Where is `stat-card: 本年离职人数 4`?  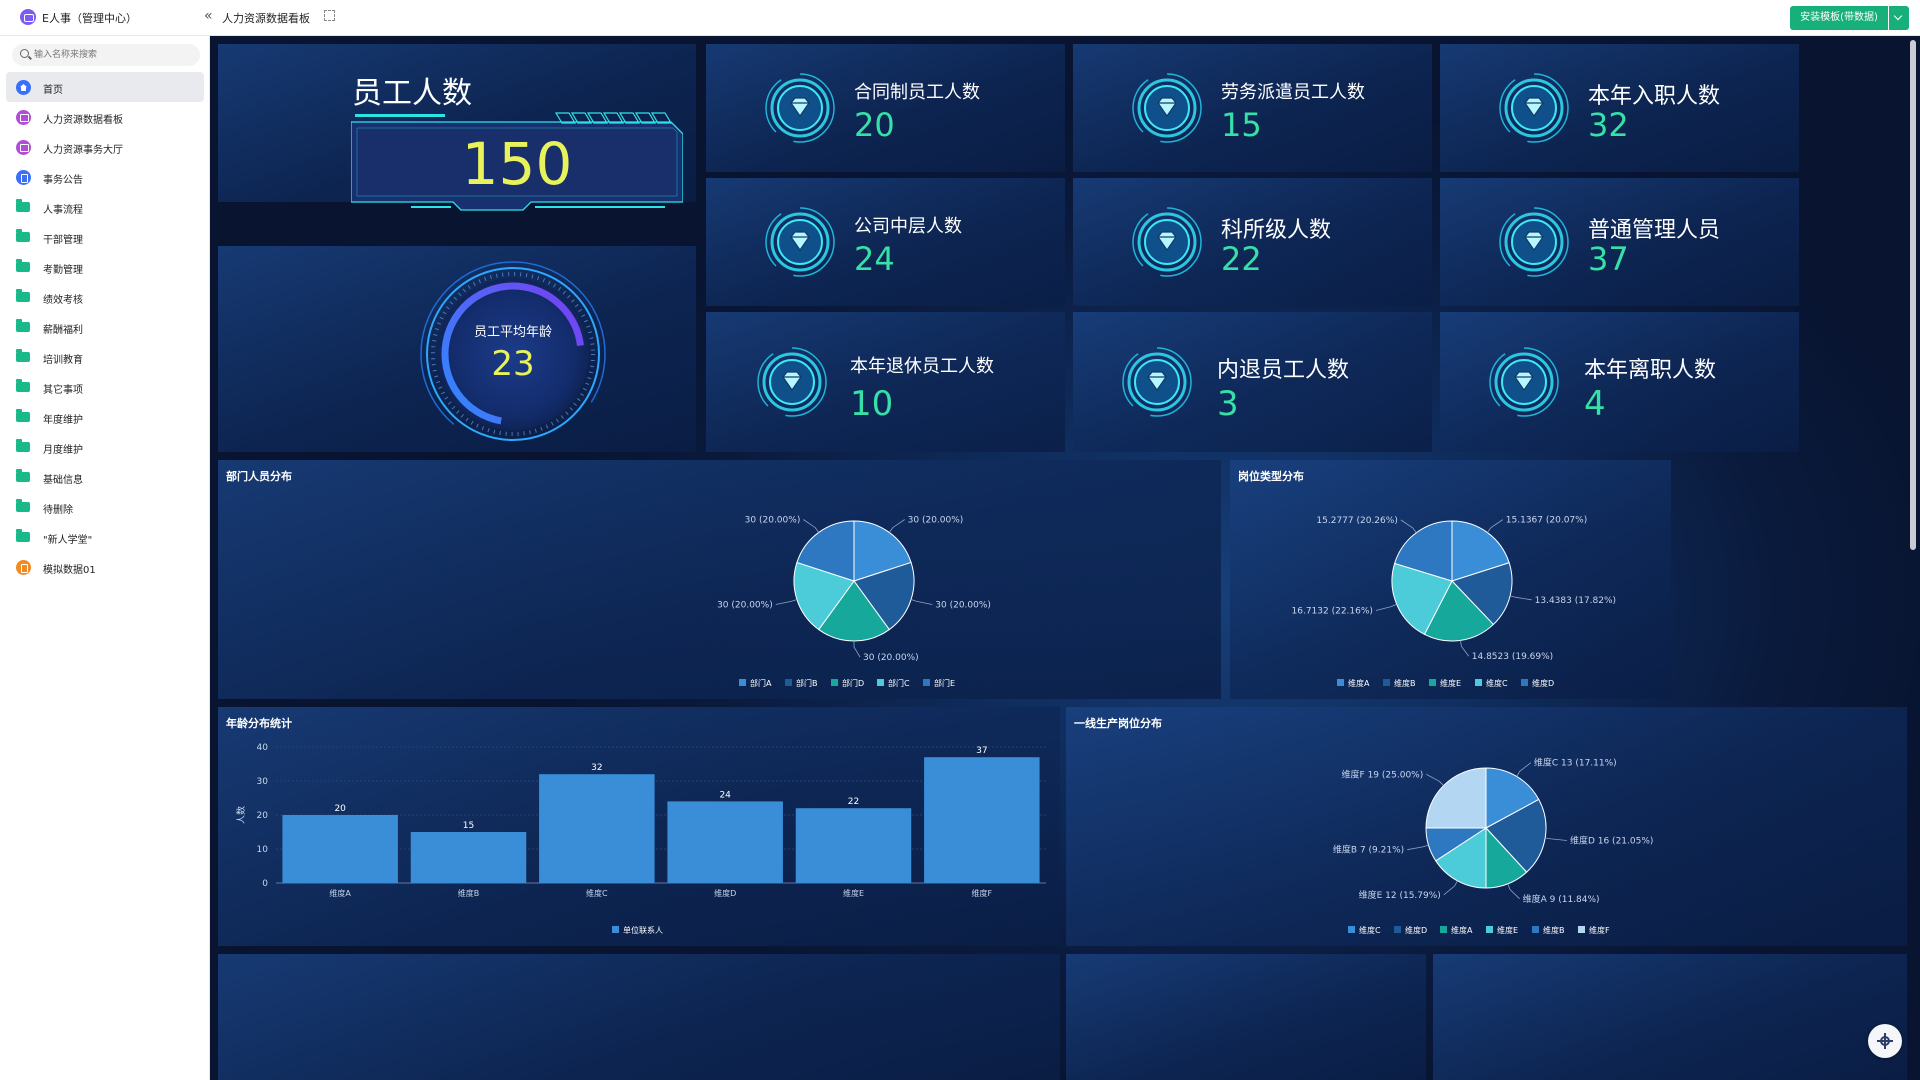
stat-card: 本年离职人数 4 is located at coordinates (1619, 382).